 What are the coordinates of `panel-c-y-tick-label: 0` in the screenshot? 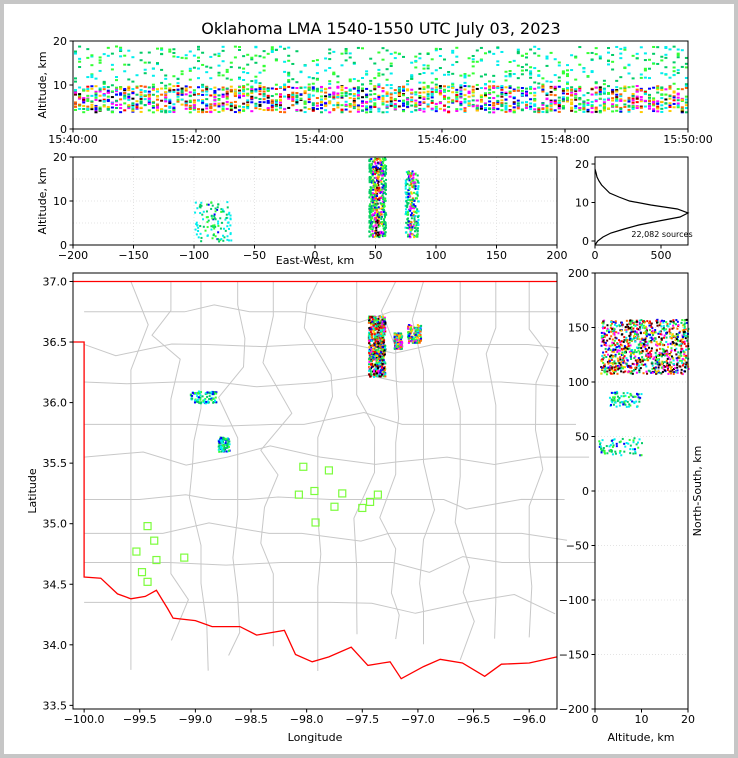 It's located at (585, 241).